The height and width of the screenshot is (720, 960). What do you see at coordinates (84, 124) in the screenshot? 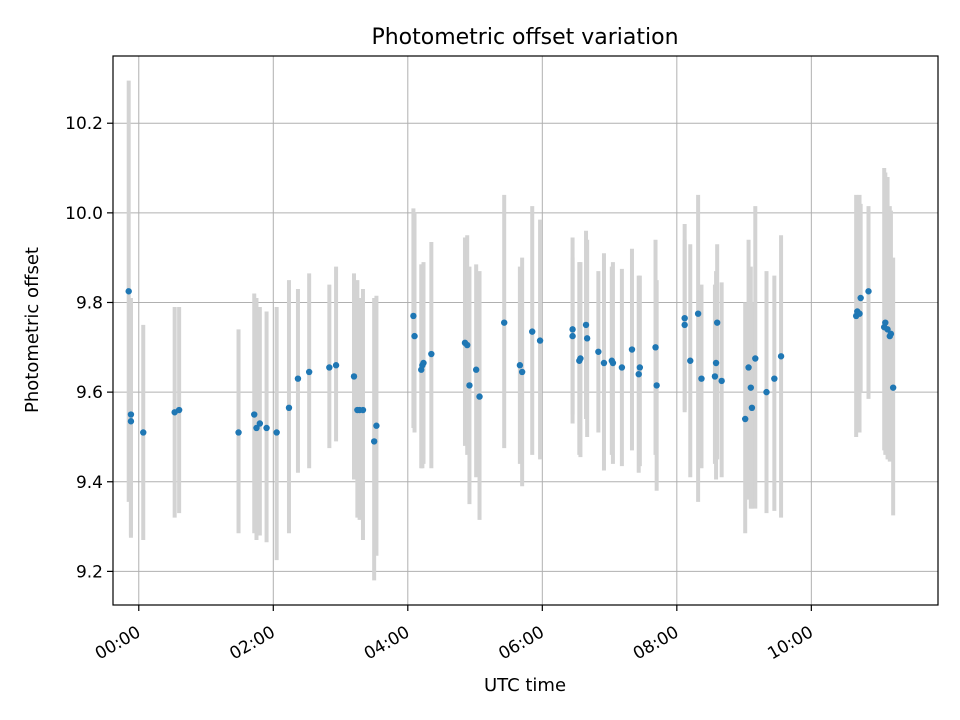
I see `y-tick-label: 10.2` at bounding box center [84, 124].